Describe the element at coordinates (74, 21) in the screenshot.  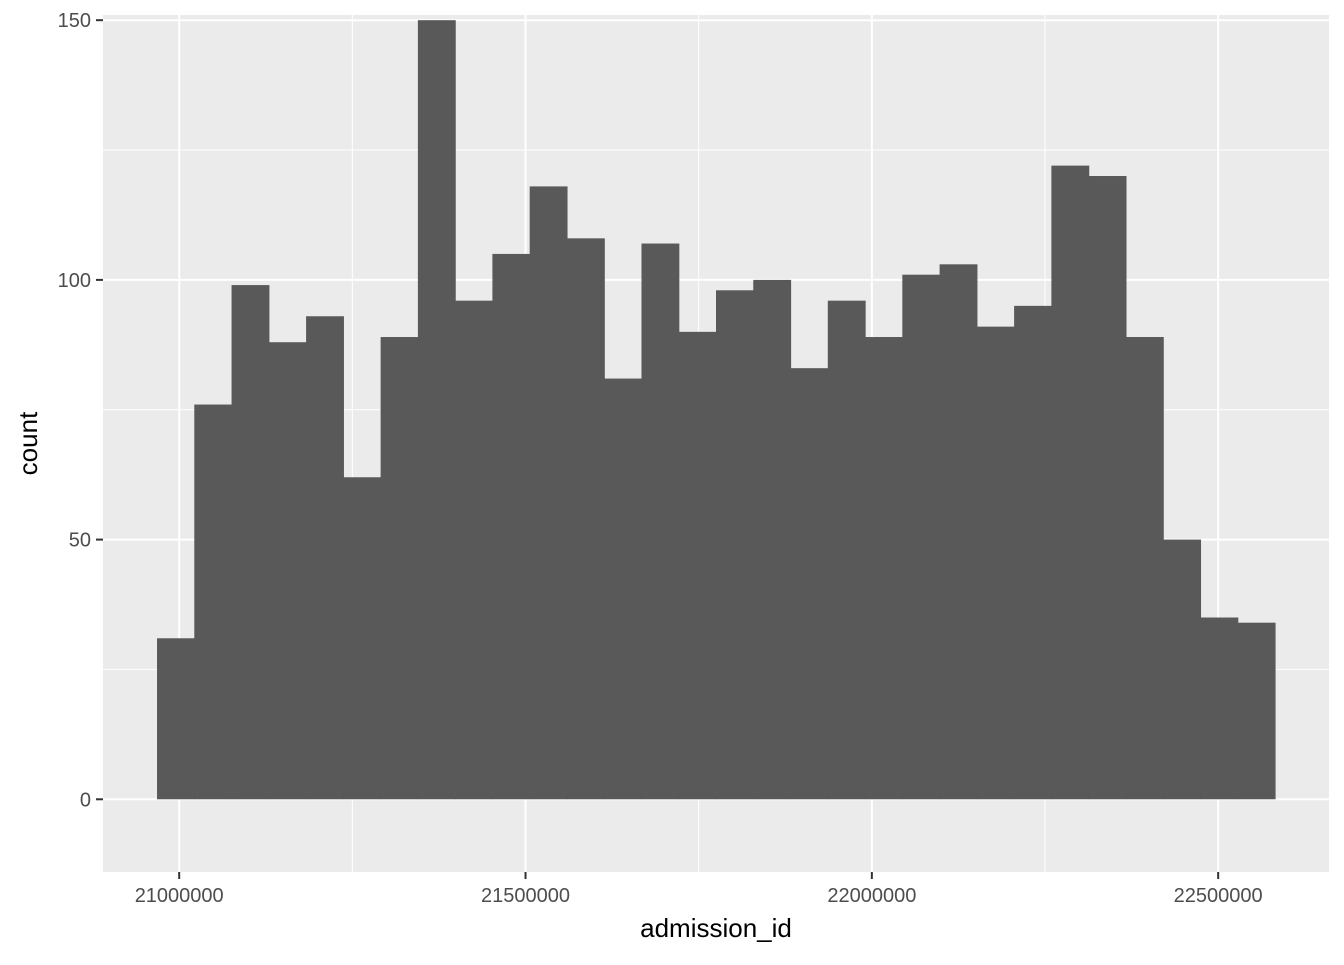
I see `y-tick-label: 150` at that location.